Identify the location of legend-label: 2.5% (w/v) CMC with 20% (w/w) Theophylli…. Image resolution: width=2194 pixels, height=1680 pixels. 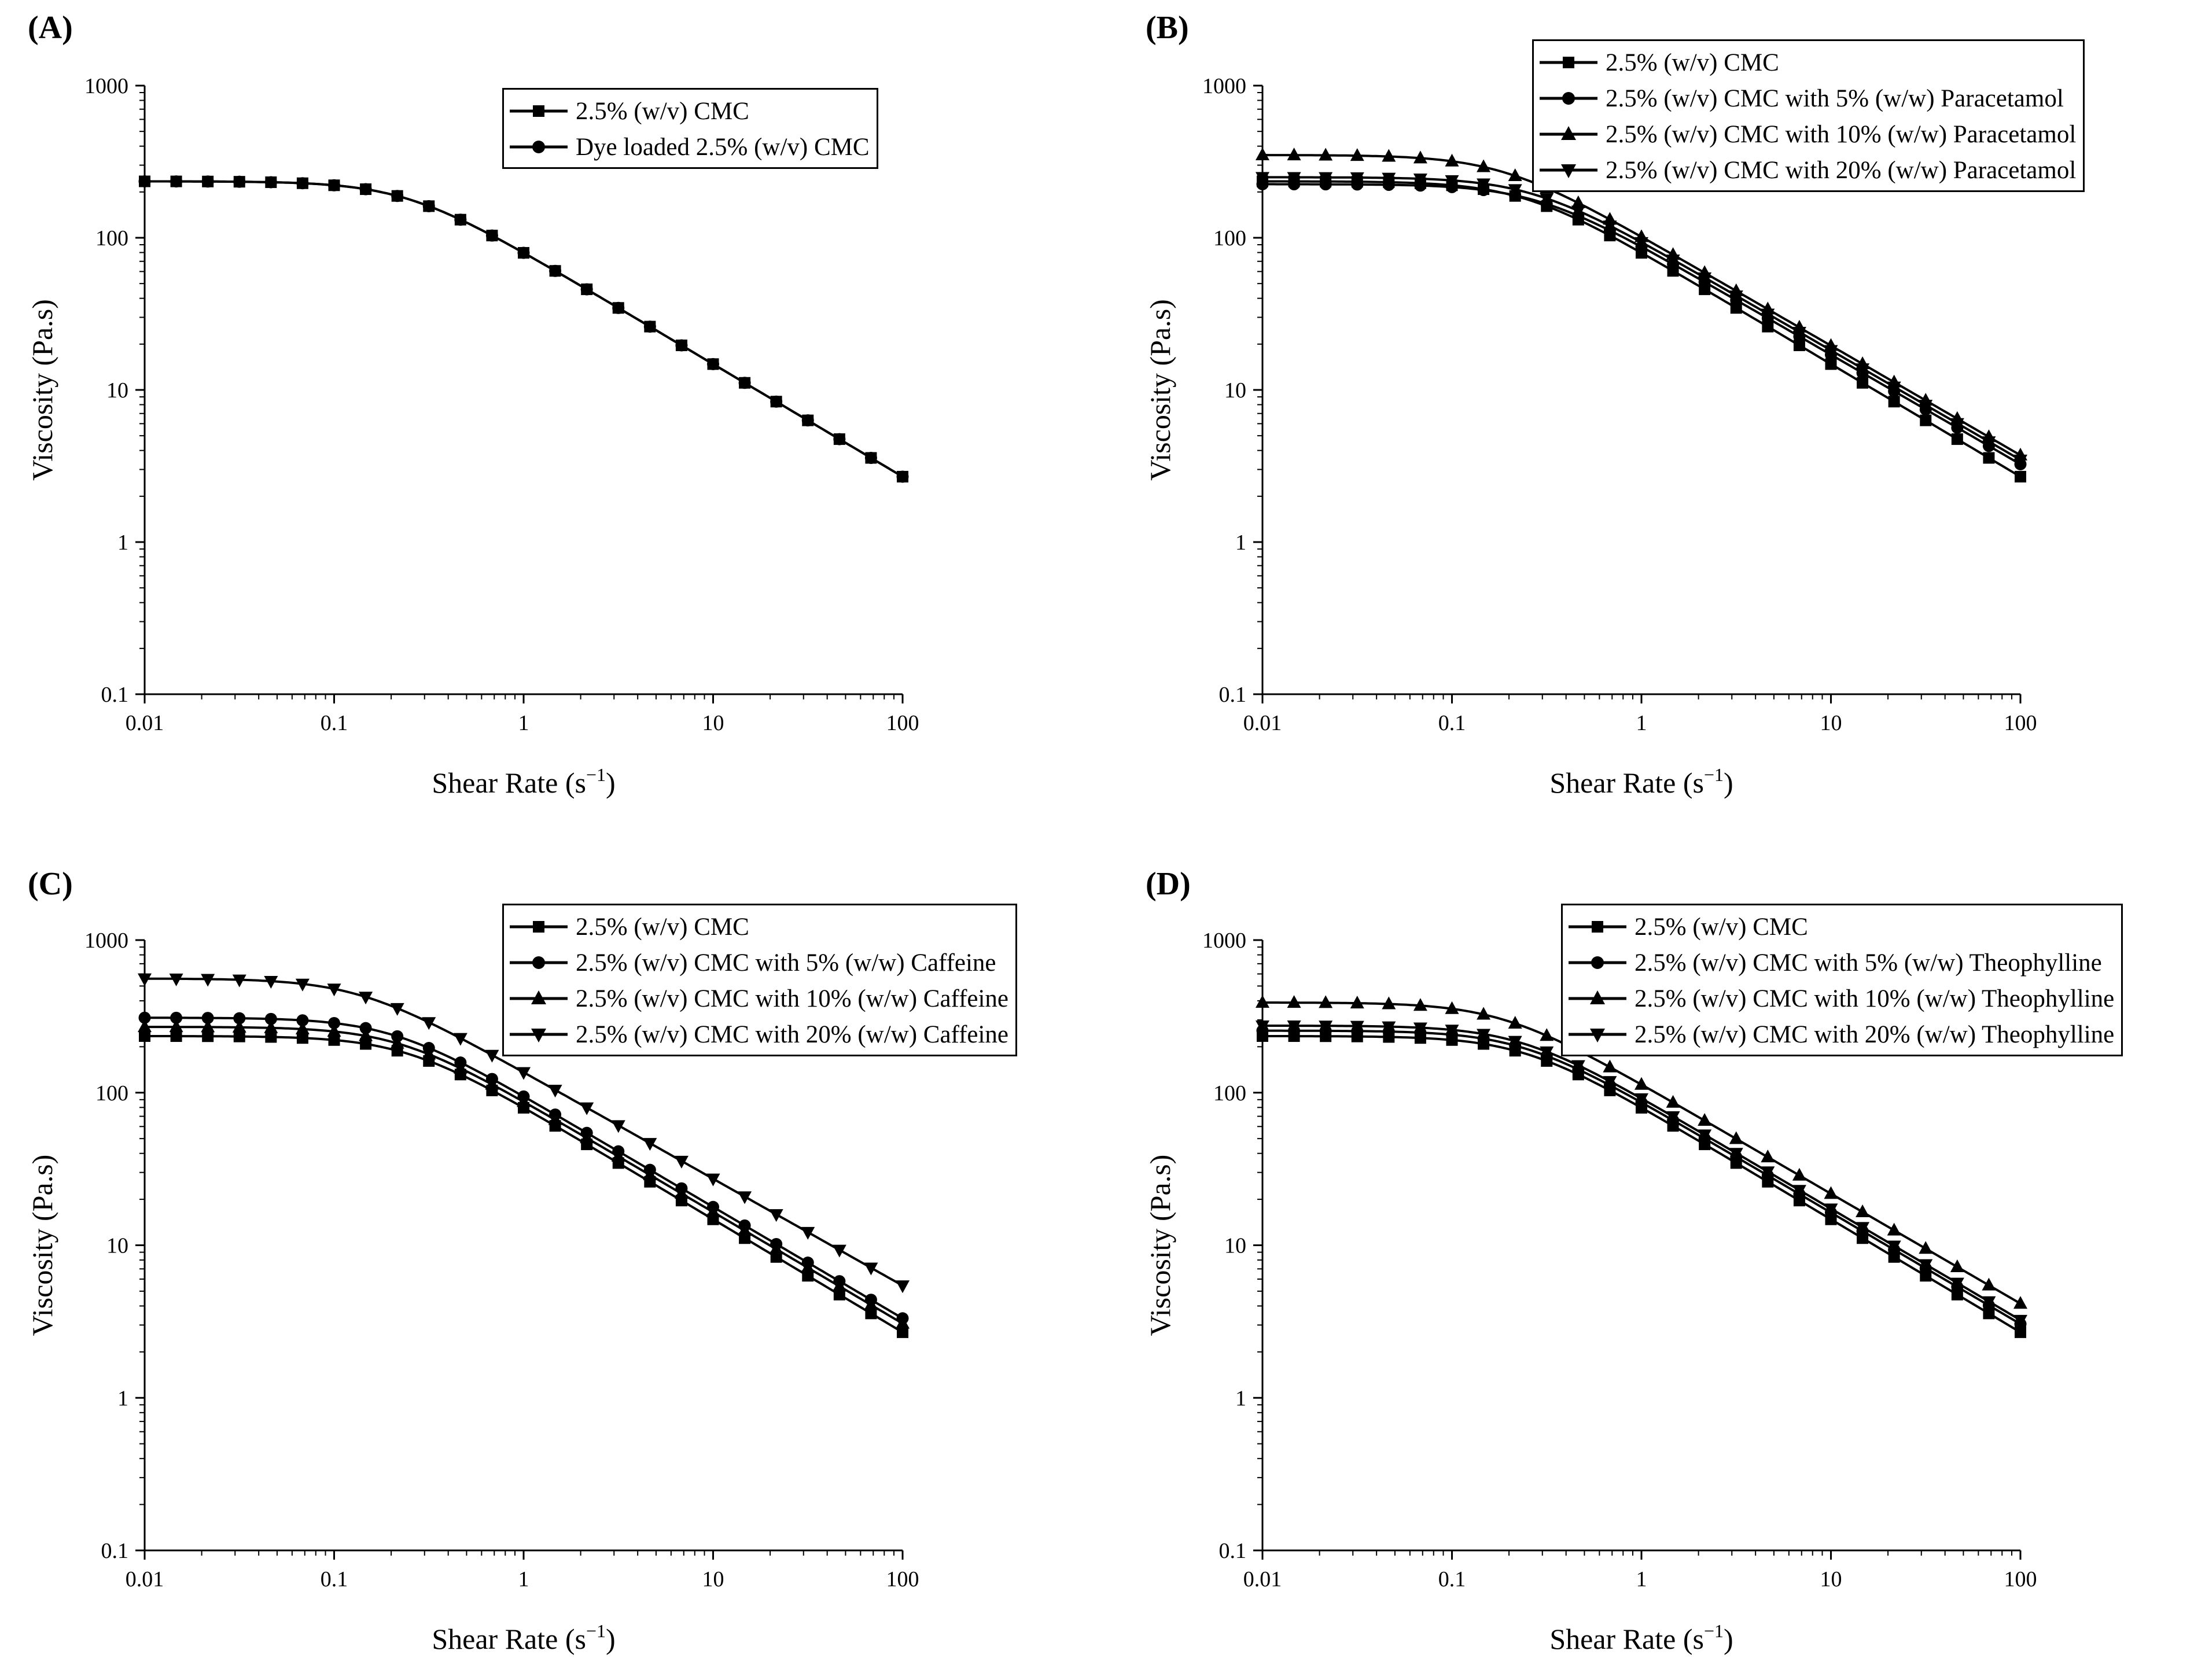
(1875, 1034).